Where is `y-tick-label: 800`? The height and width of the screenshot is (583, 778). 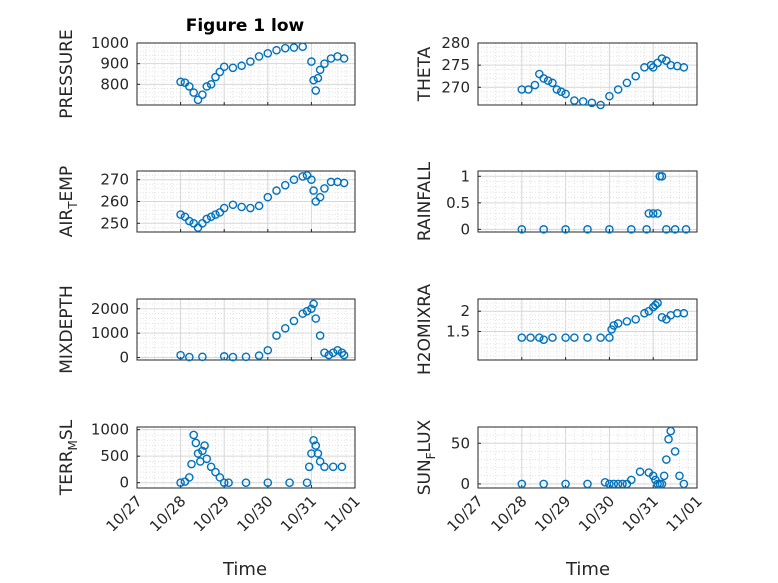 y-tick-label: 800 is located at coordinates (114, 84).